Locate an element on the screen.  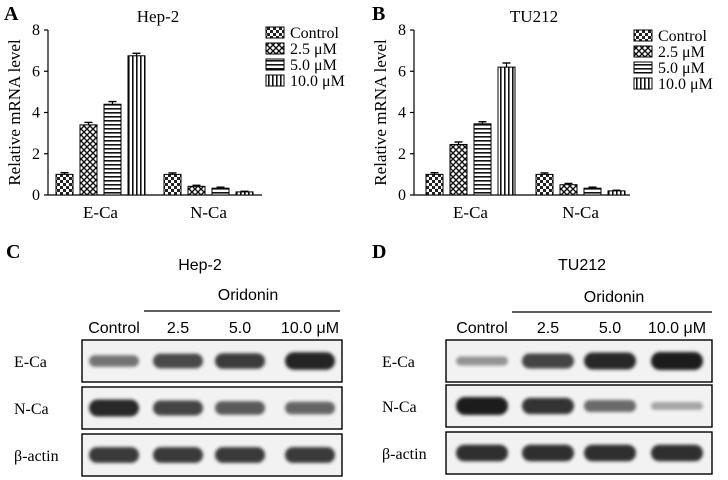
panel-letter-d: D is located at coordinates (379, 252).